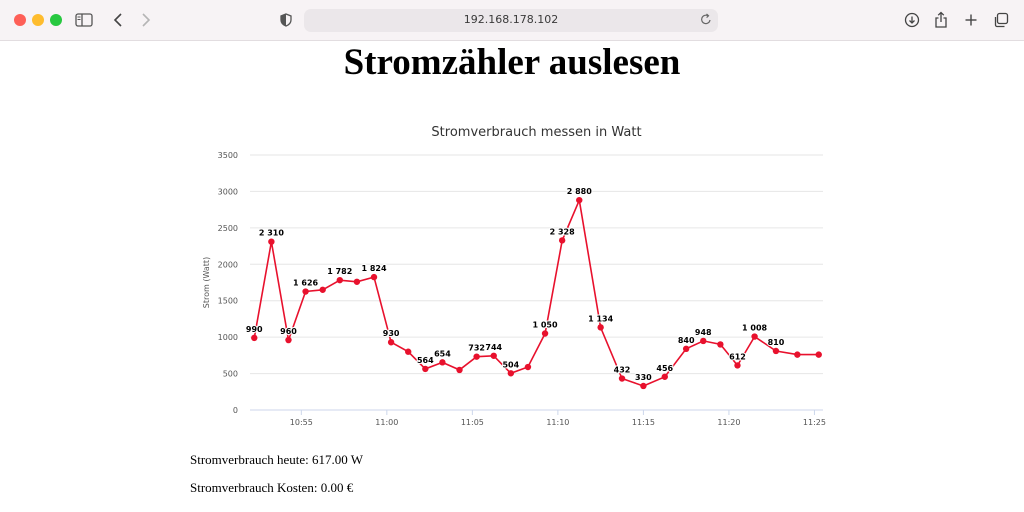 The image size is (1024, 512). What do you see at coordinates (579, 191) in the screenshot?
I see `data-label: 2 880` at bounding box center [579, 191].